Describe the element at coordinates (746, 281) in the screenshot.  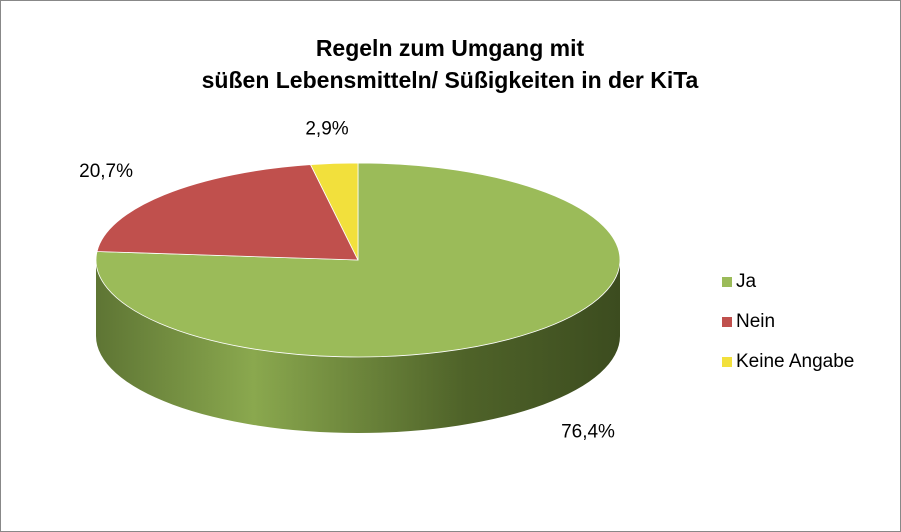
I see `legend-label: Ja` at that location.